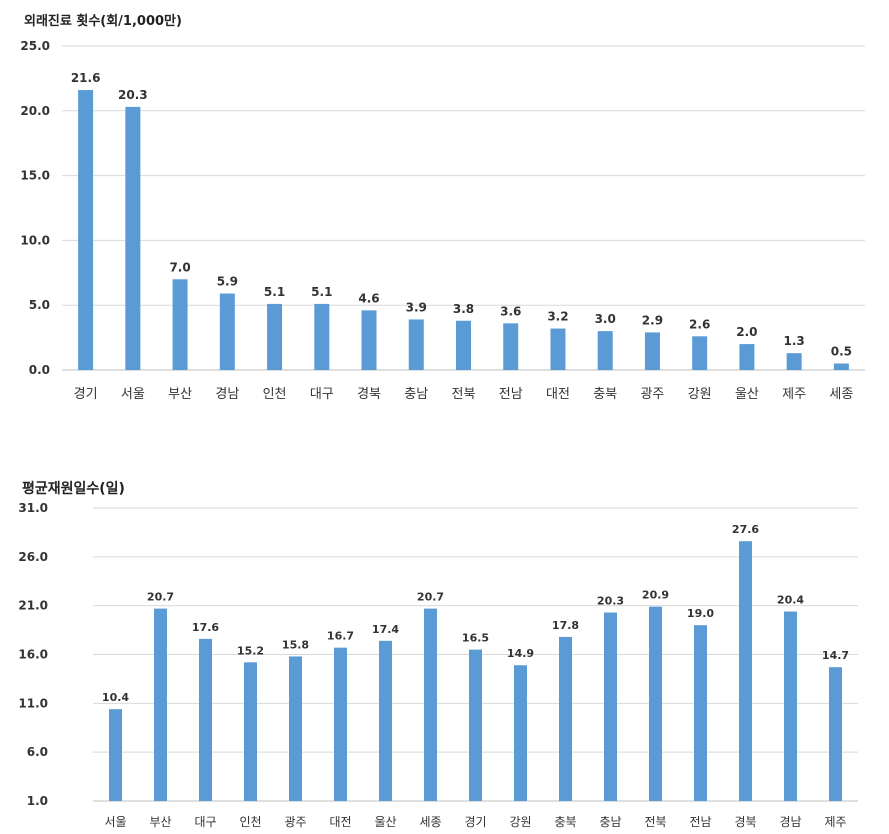  I want to click on bar-전남, so click(511, 346).